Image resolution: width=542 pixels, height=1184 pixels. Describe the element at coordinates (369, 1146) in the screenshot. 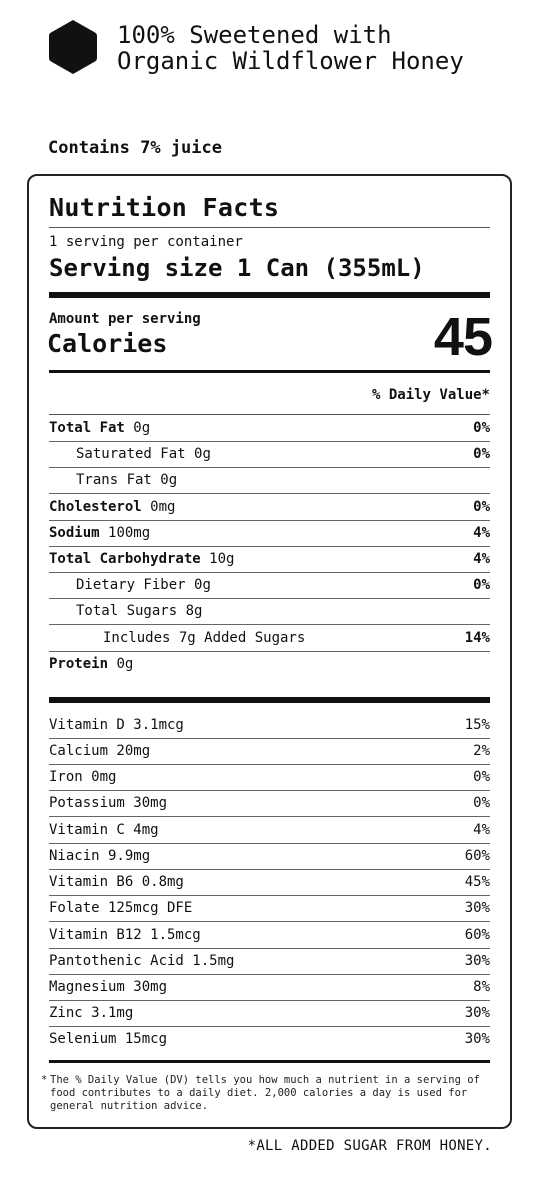

I see `added-sugar-note: *ALL ADDED SUGAR FROM HONEY.` at that location.